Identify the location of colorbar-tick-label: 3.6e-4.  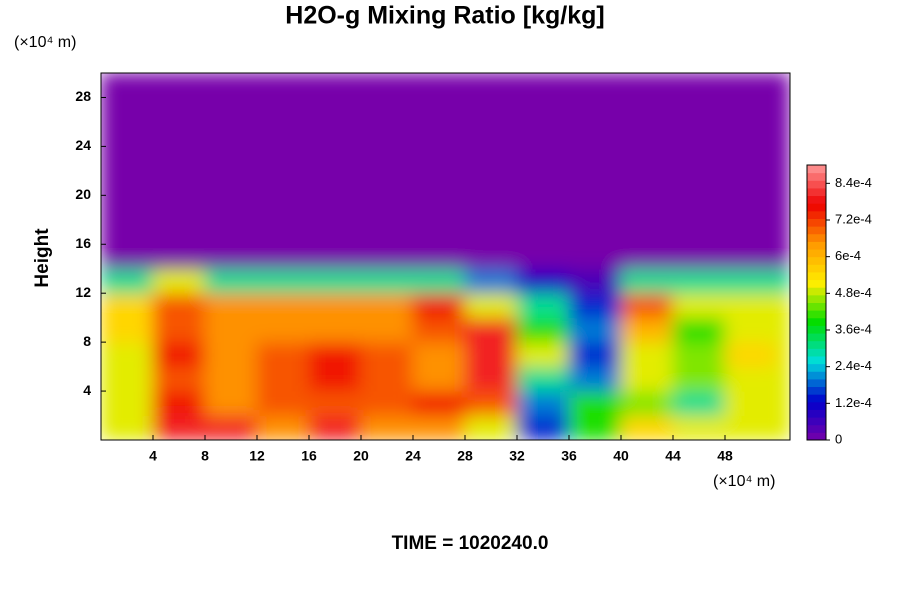
(853, 328).